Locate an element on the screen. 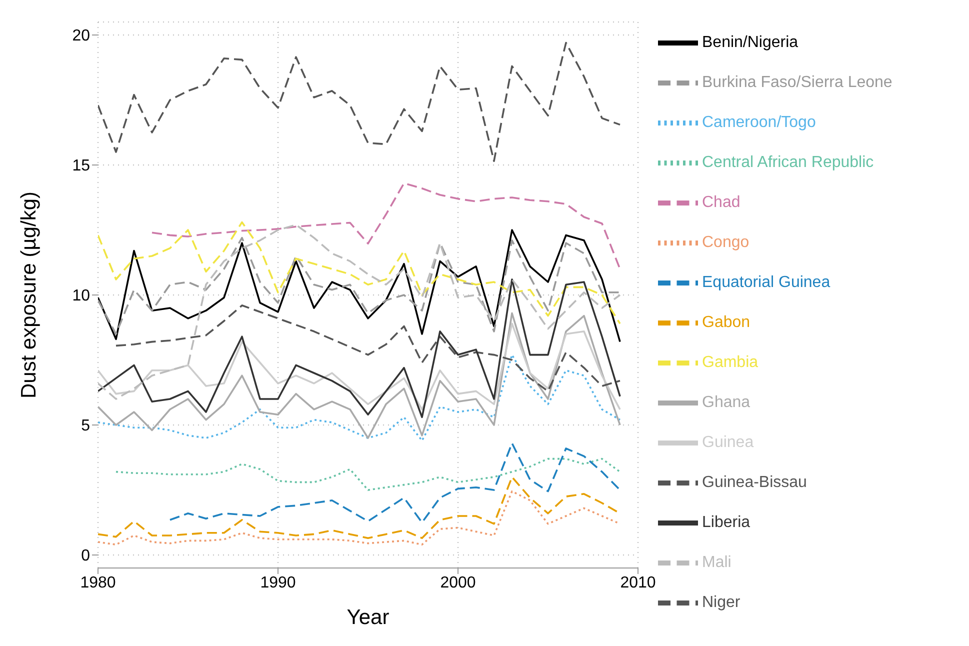 This screenshot has height=646, width=969. x-axis-title: Year is located at coordinates (368, 617).